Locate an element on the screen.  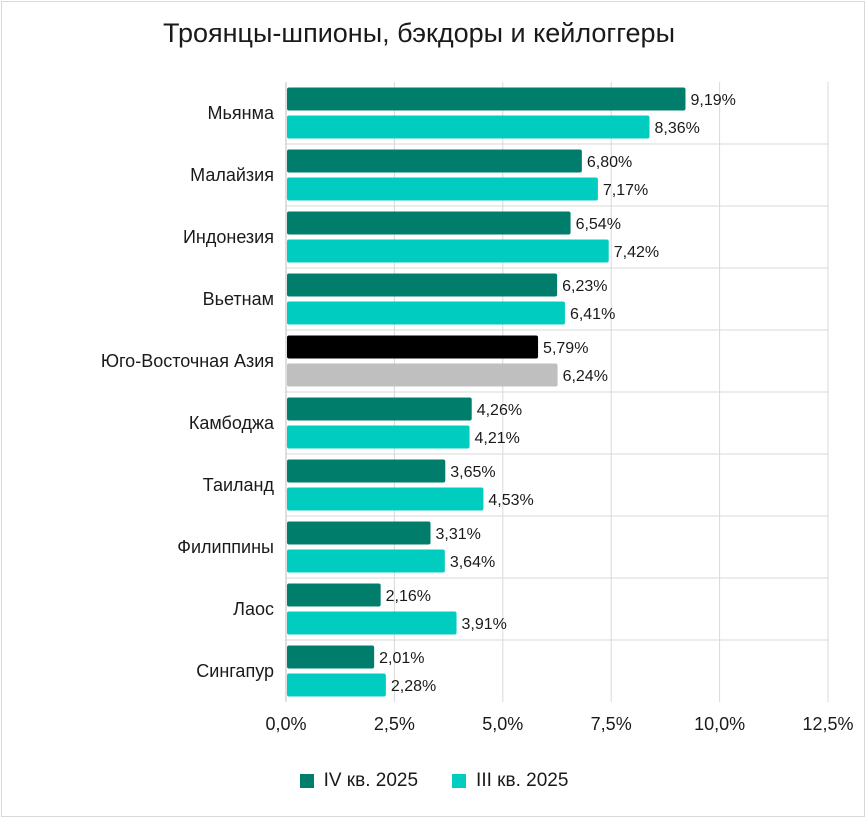
data-label: 8,36% is located at coordinates (676, 128).